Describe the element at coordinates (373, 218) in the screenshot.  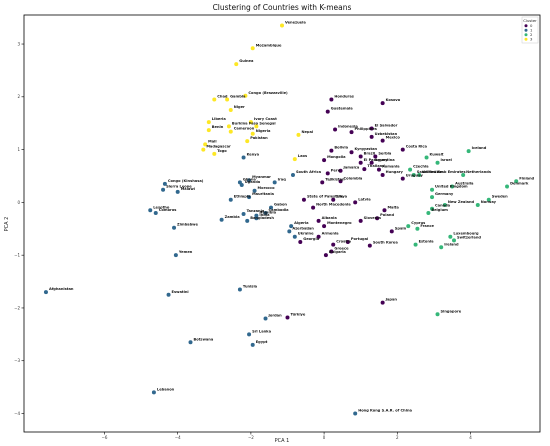
I see `point-label: Slovenia` at that location.